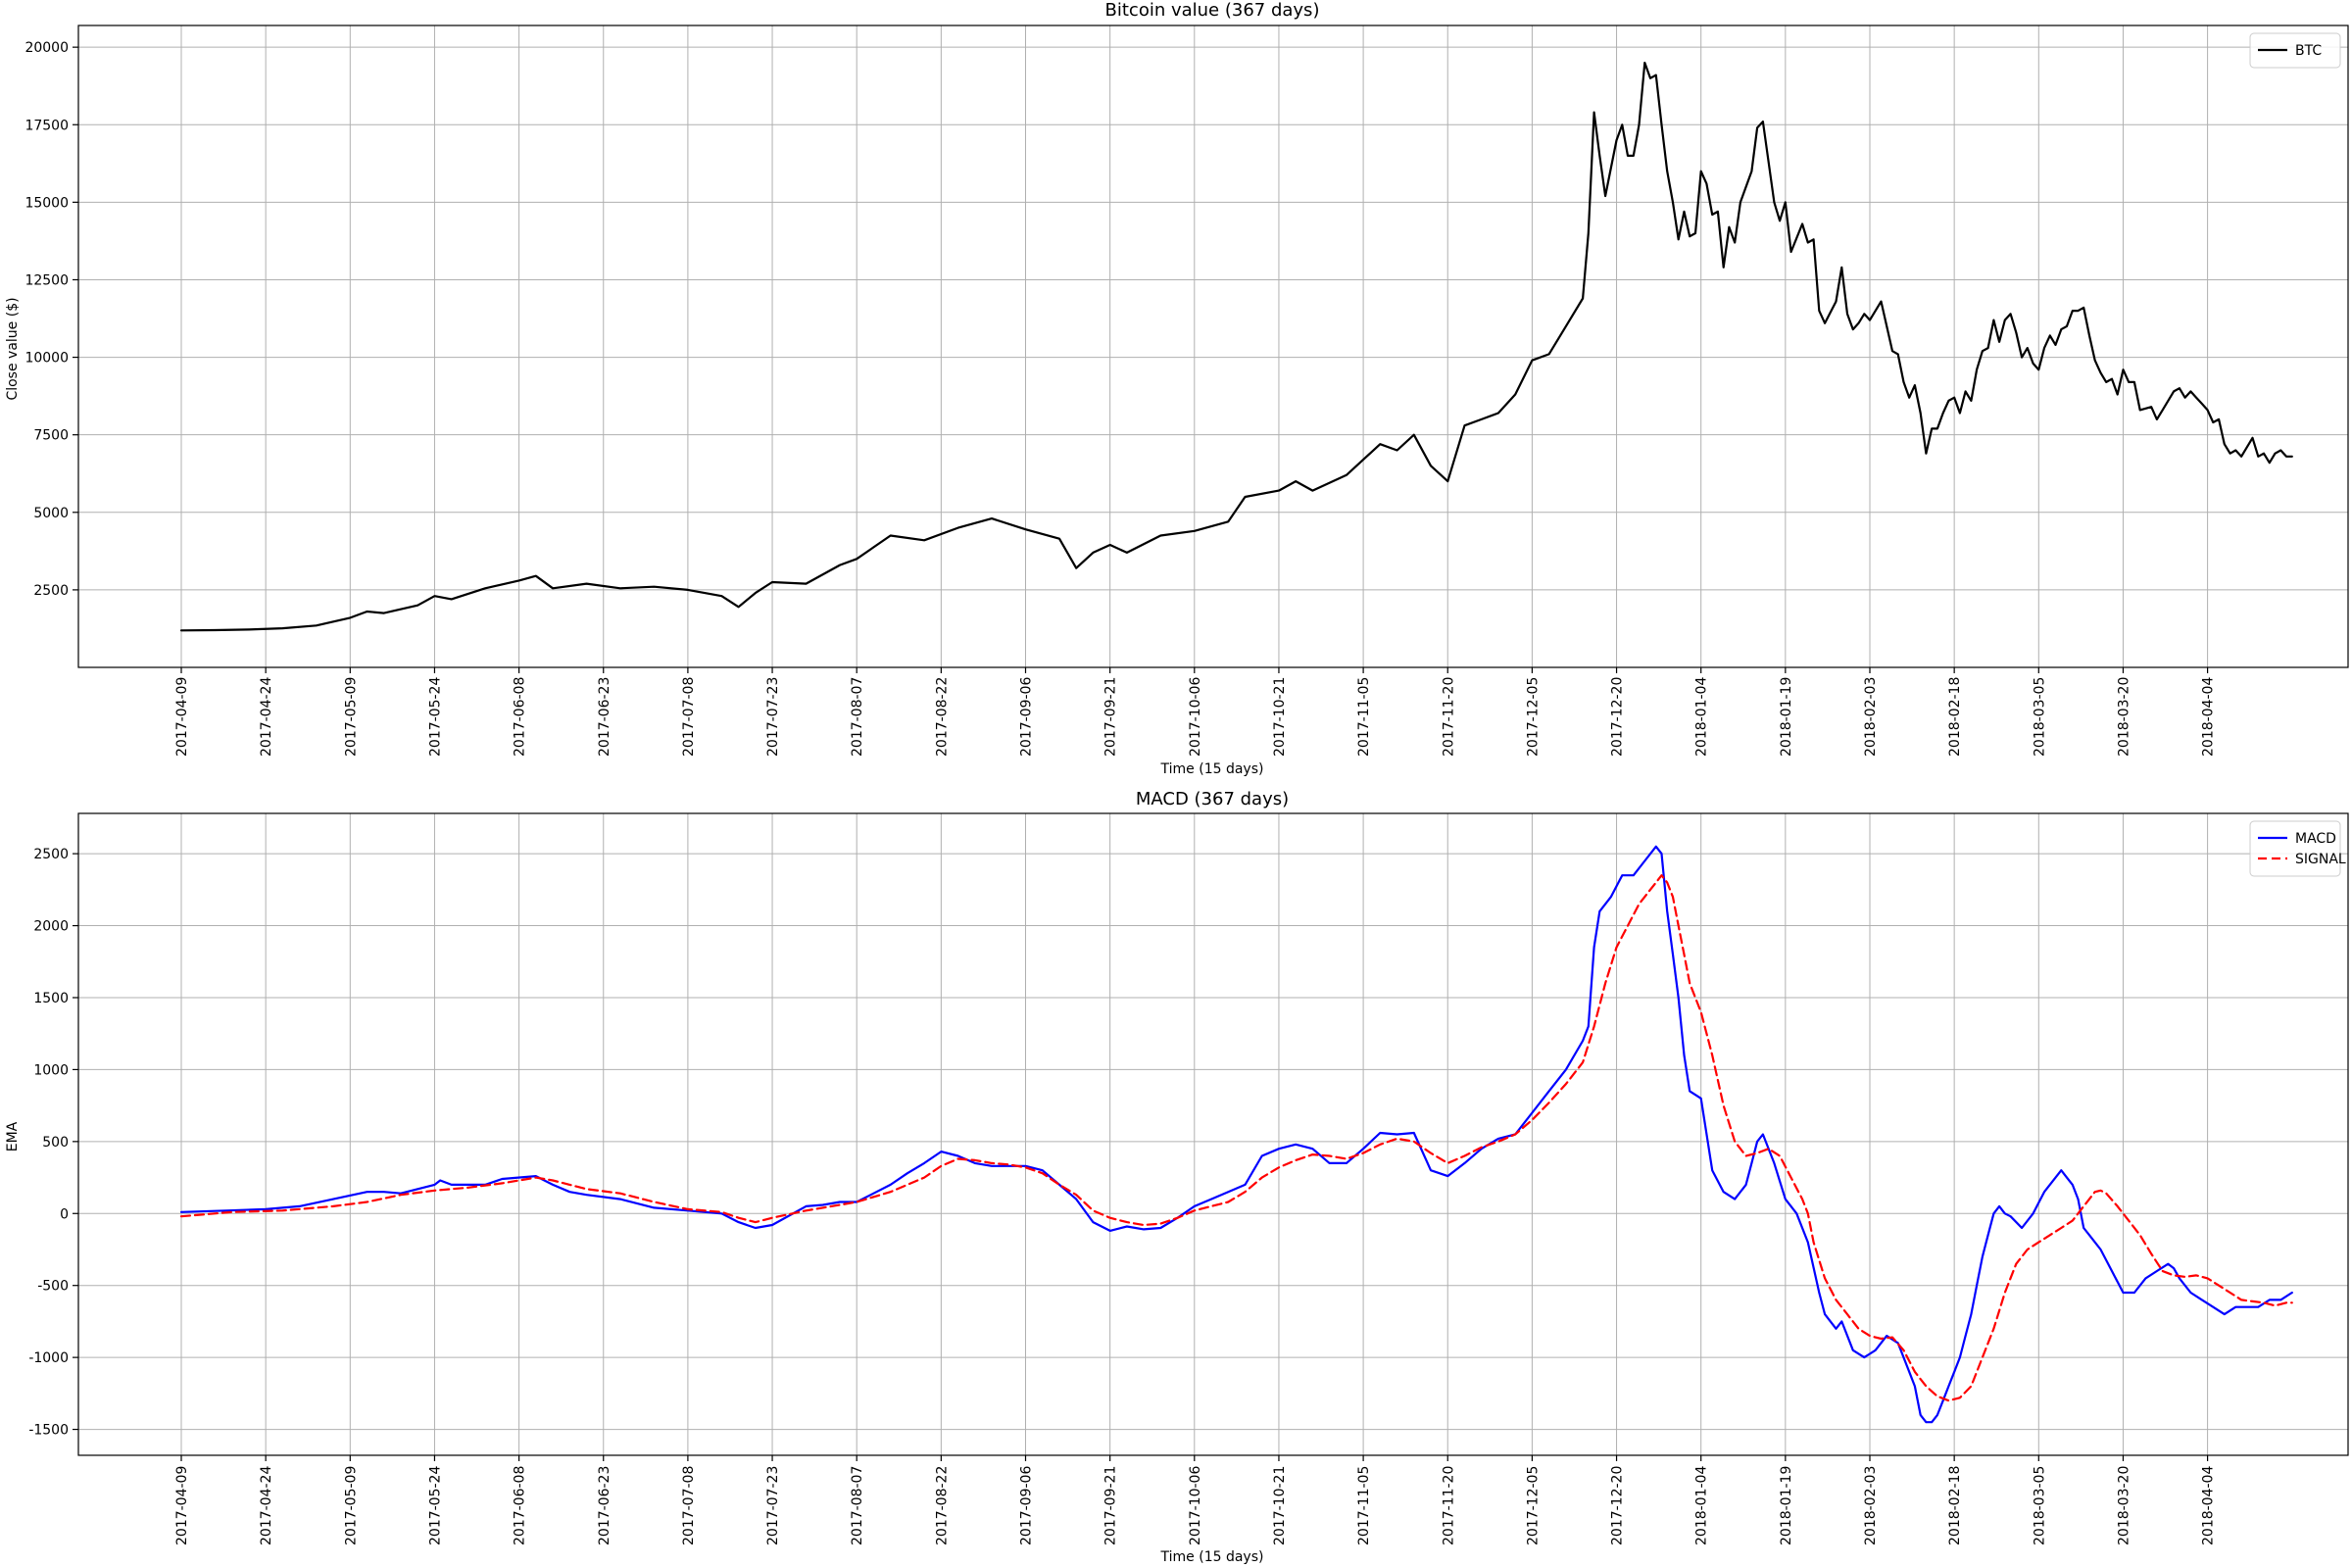 This screenshot has width=2352, height=1568. Describe the element at coordinates (435, 1505) in the screenshot. I see `macd-x-tick-label: 2017-05-24` at that location.